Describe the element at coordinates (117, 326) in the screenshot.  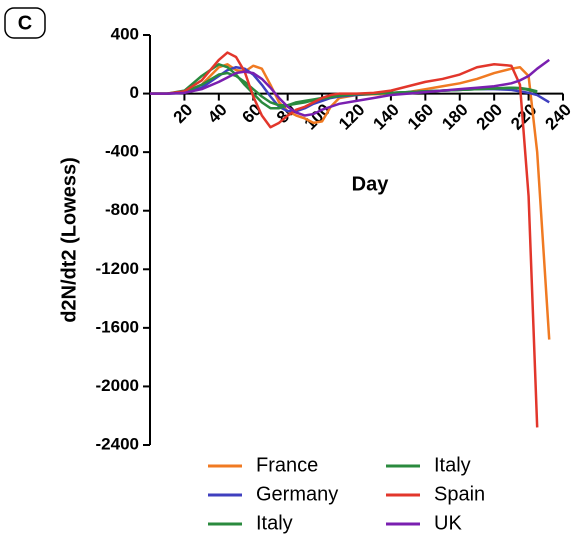
I see `y-tick-label: -1600` at that location.